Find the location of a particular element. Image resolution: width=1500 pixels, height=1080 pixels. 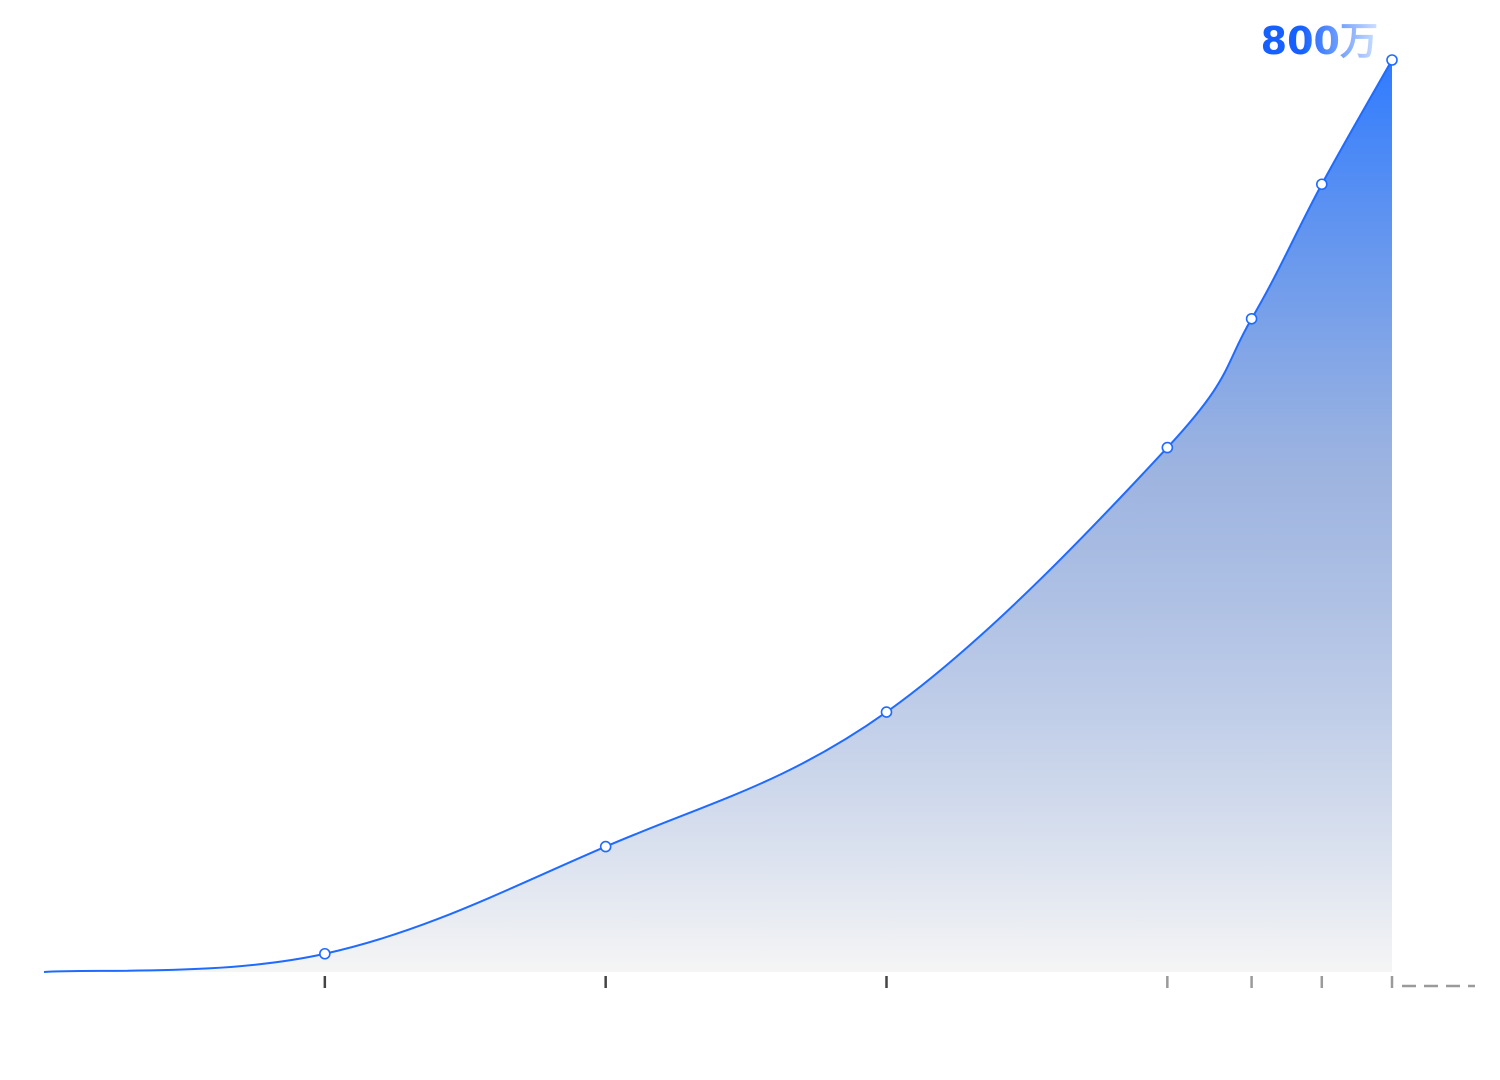

peak-value-label: 800万 is located at coordinates (1319, 41).